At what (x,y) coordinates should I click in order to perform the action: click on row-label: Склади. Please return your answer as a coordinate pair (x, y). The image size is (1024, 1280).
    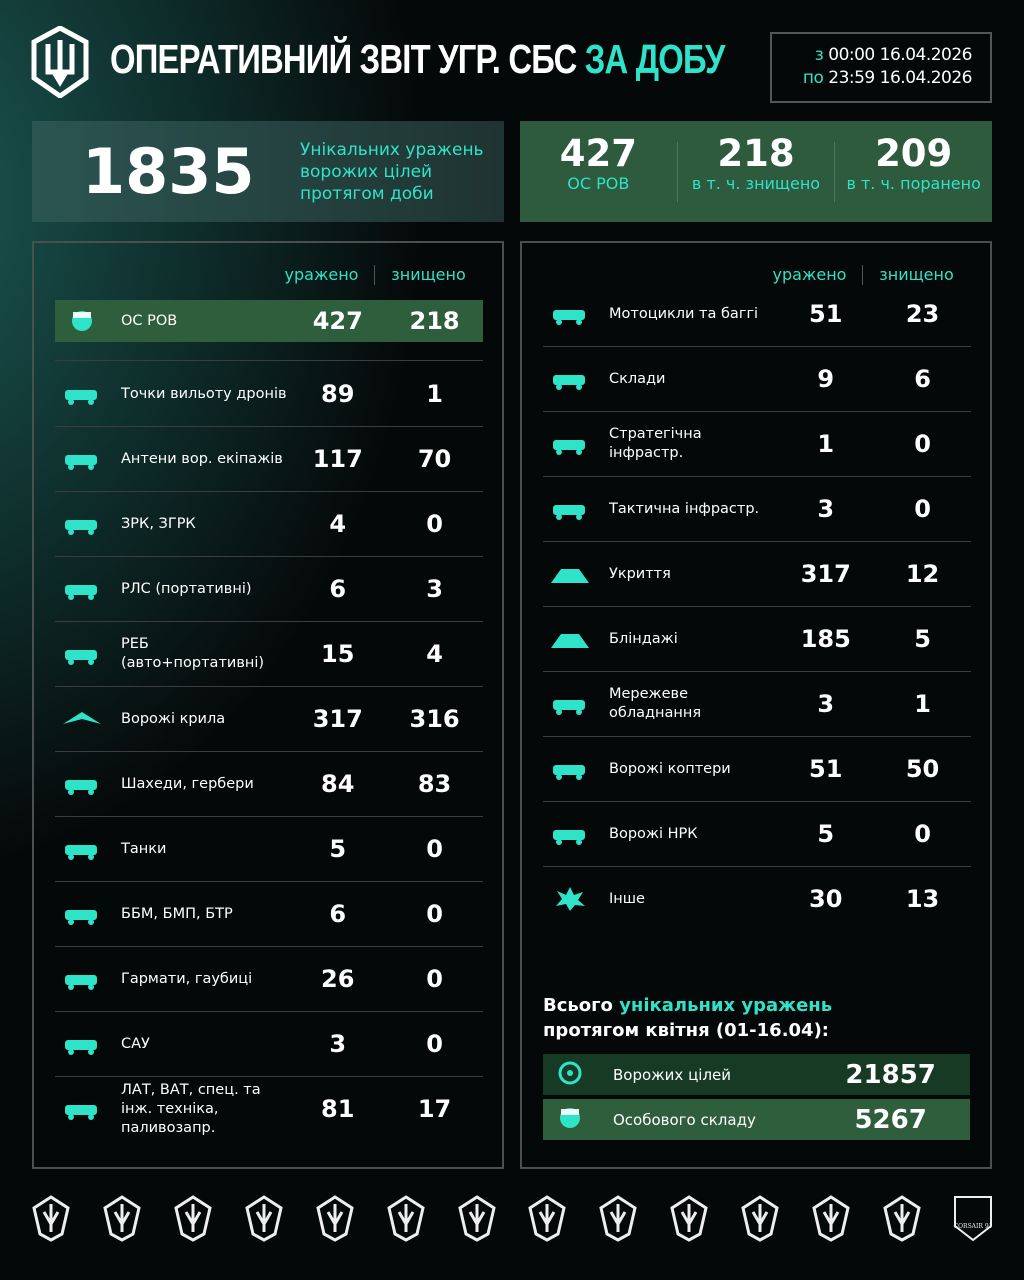
    Looking at the image, I should click on (637, 378).